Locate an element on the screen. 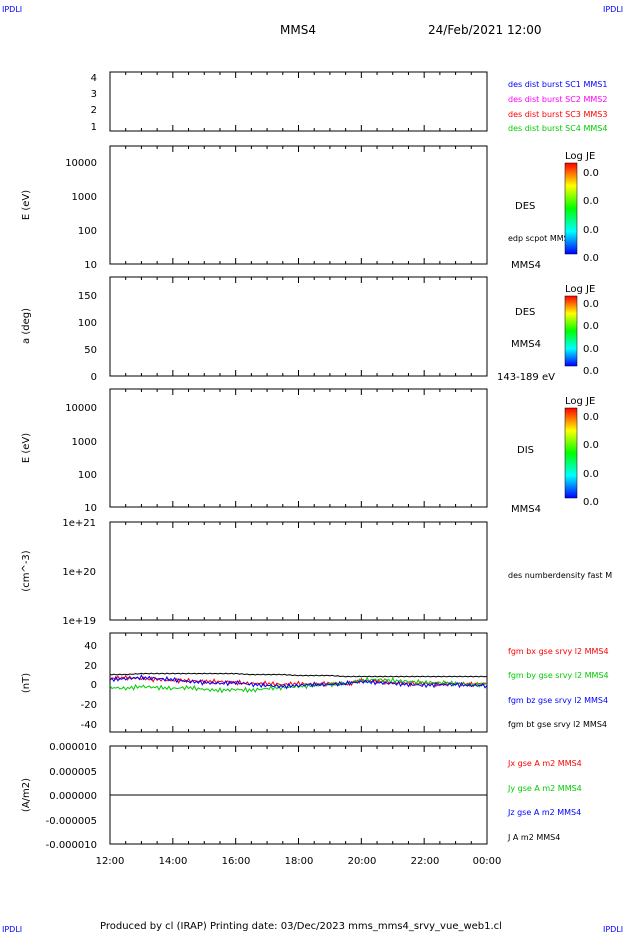  current-ylabel: (A/m2) is located at coordinates (26, 795).